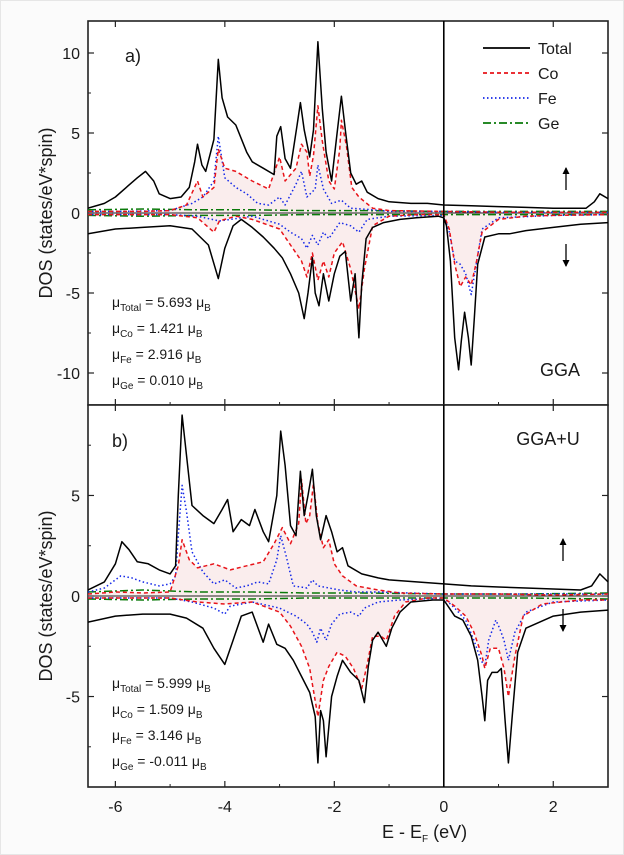  Describe the element at coordinates (161, 304) in the screenshot. I see `moment-total: μTotal = 5.693 μB` at that location.